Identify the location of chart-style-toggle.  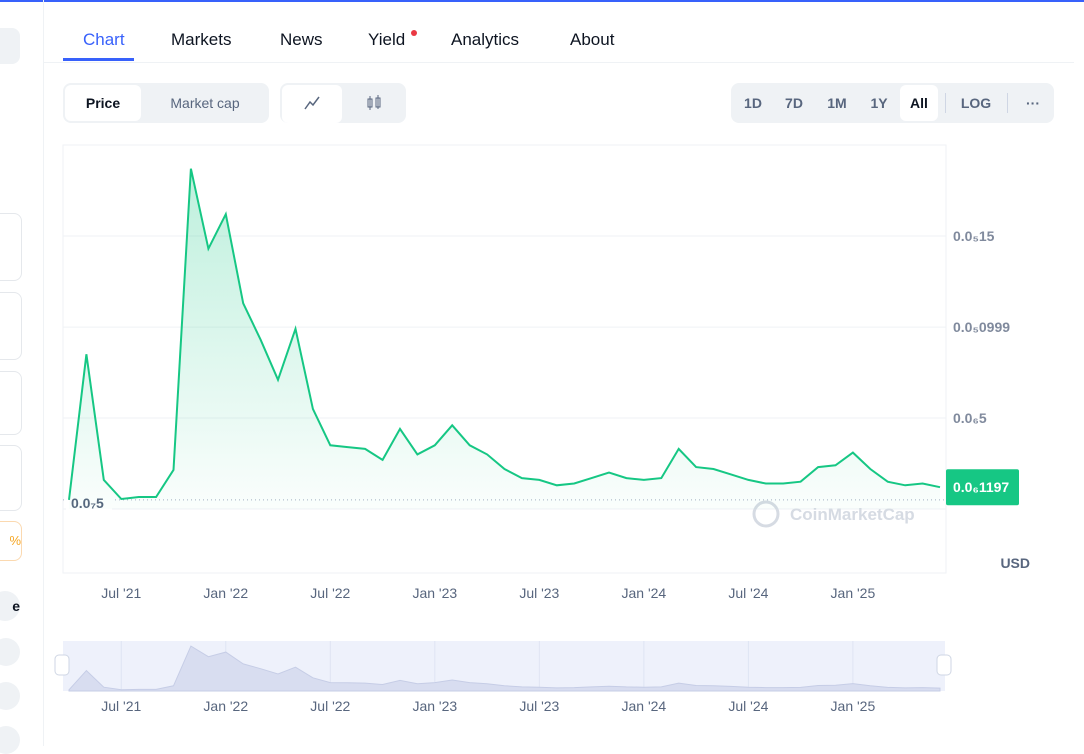
(343, 103).